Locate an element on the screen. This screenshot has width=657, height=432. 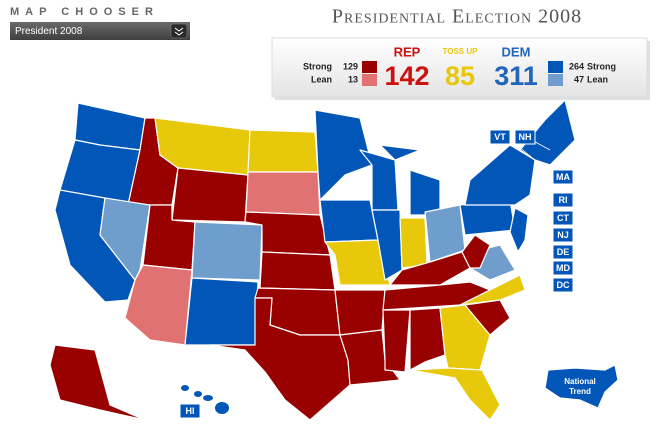
state-label: DC is located at coordinates (563, 285).